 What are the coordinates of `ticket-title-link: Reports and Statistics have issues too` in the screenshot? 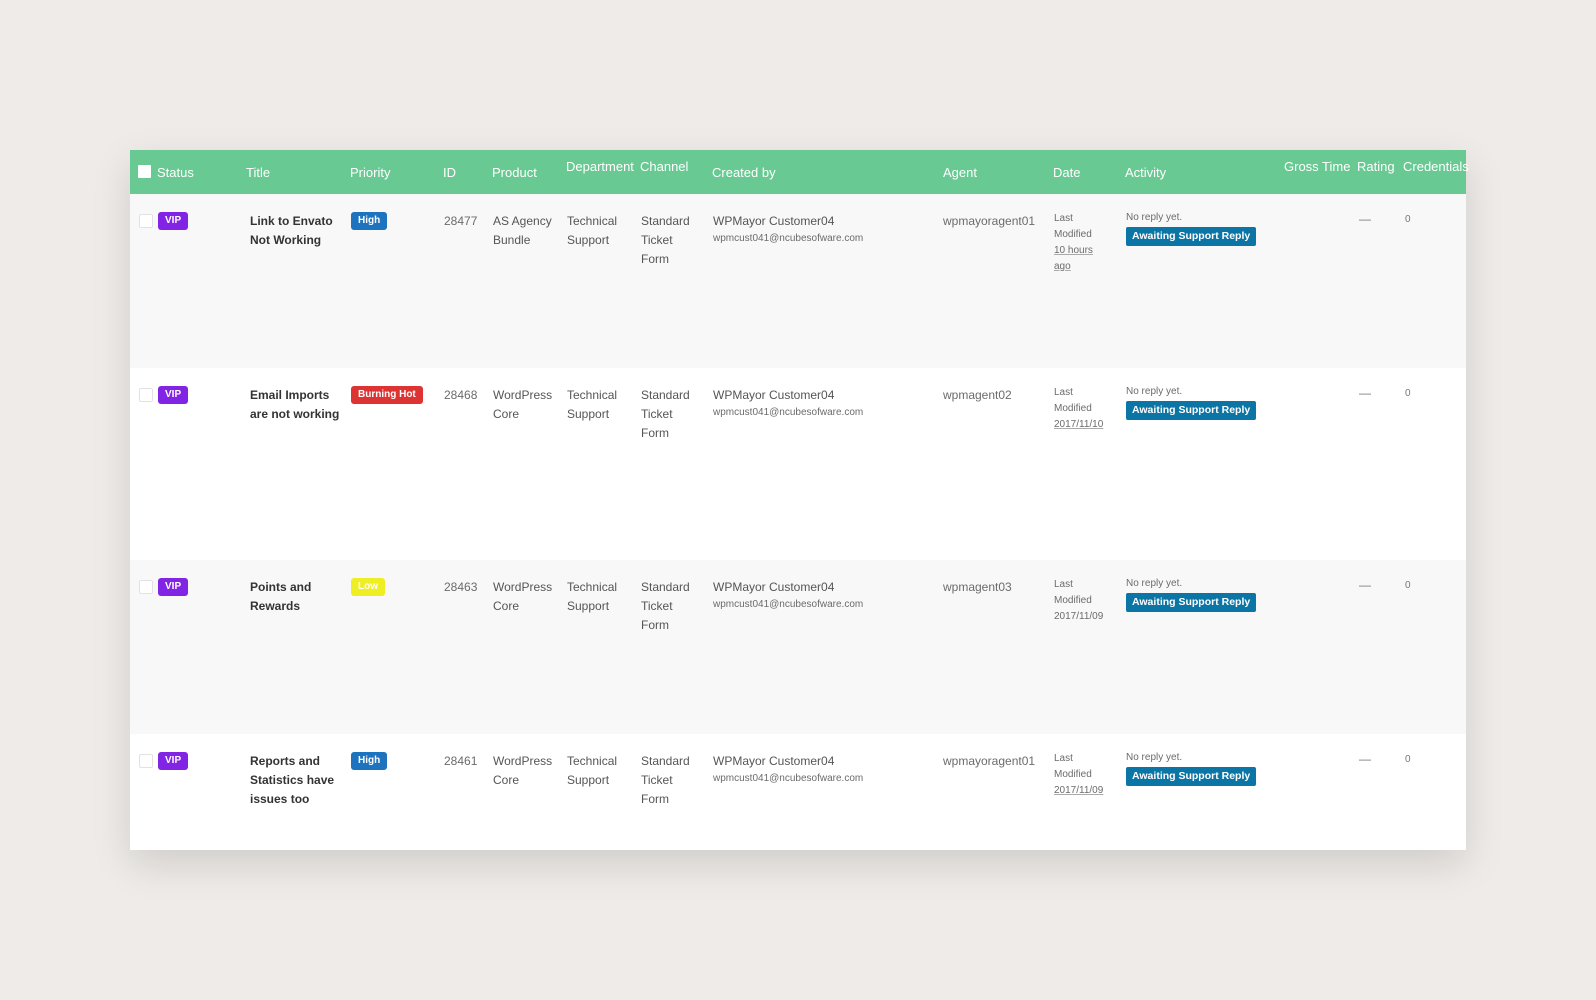 It's located at (292, 780).